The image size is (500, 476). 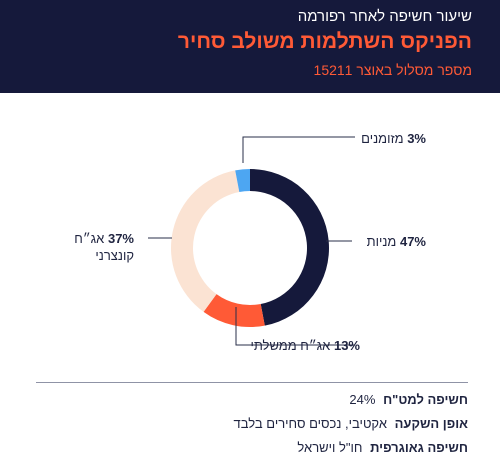 I want to click on cash-label: 3% מזומנים, so click(x=393, y=138).